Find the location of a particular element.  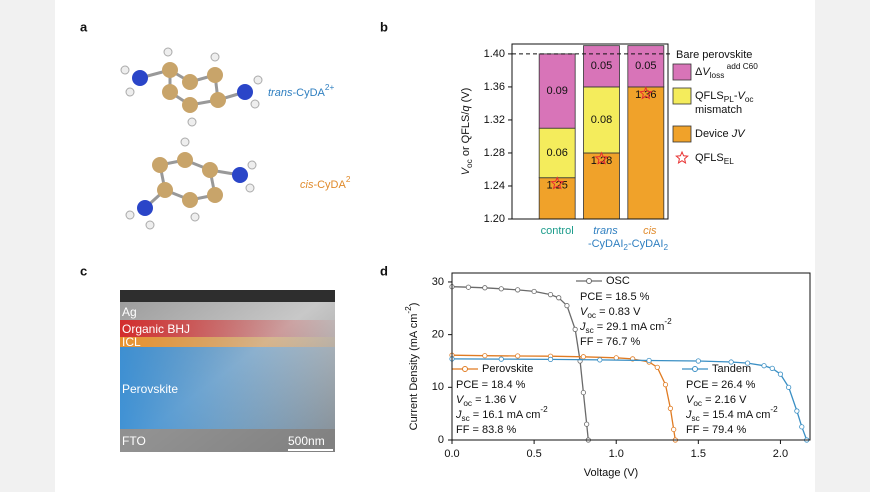

stat-line: FF = 79.4 % is located at coordinates (716, 430).